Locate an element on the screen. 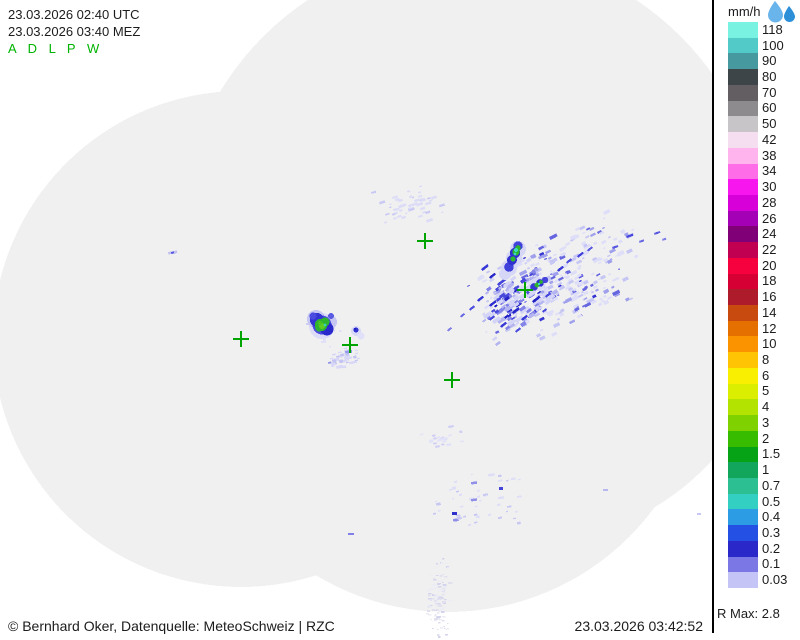 The height and width of the screenshot is (640, 800). legend-value-label: 34 is located at coordinates (769, 171).